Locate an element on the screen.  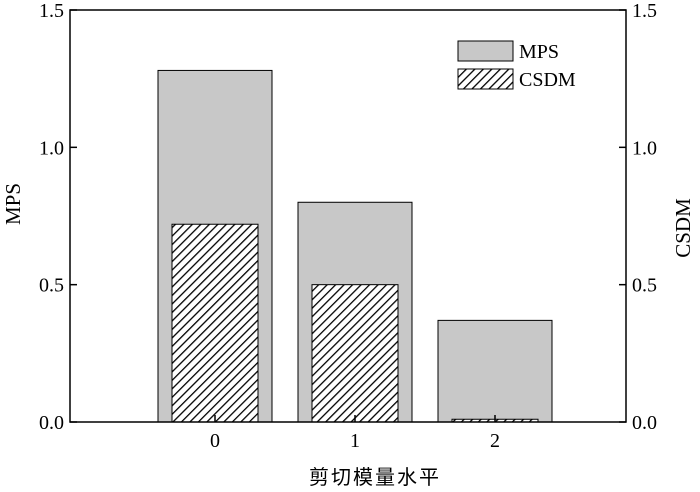
y-tick-label-right: 0.5 is located at coordinates (644, 286).